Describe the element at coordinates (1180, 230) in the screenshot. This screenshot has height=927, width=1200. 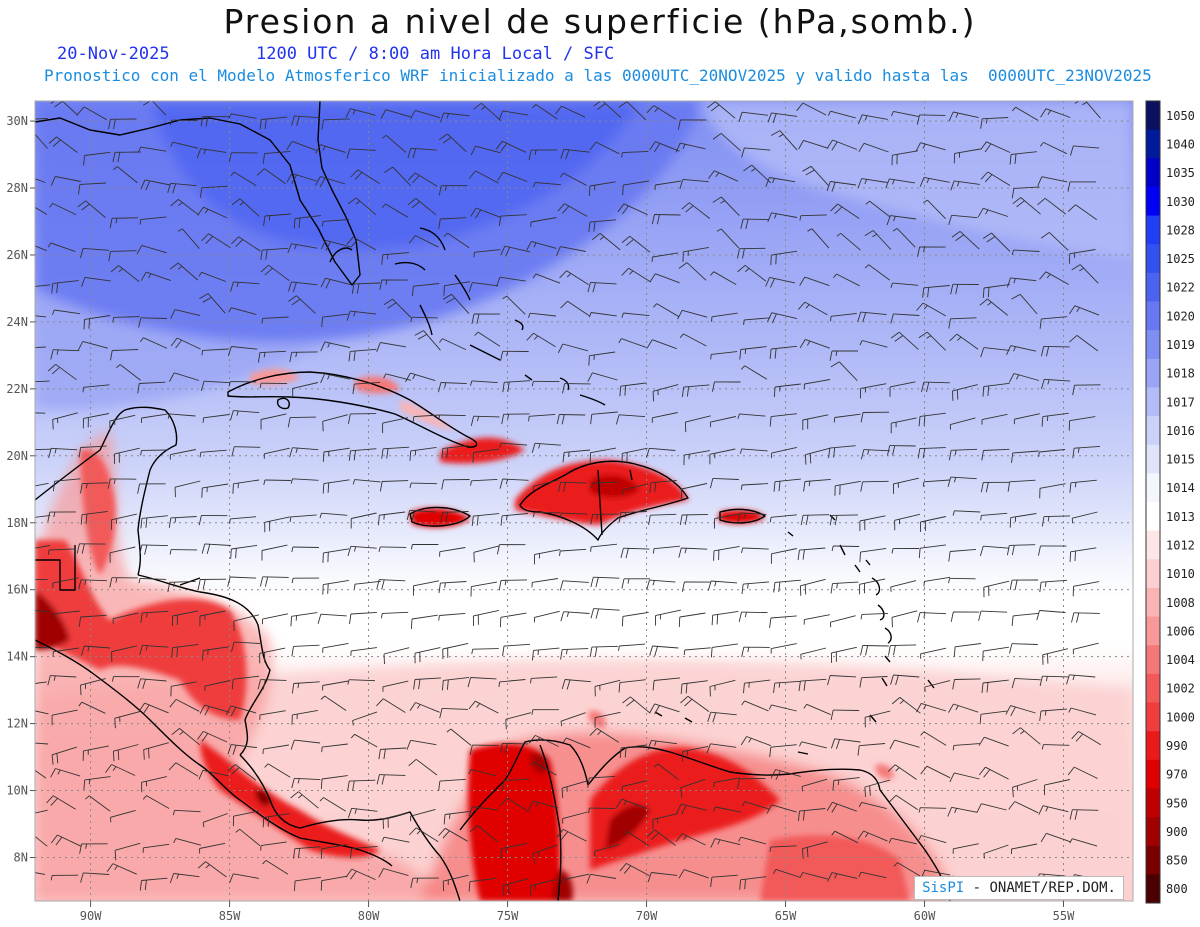
I see `colorbar-label: 1028` at that location.